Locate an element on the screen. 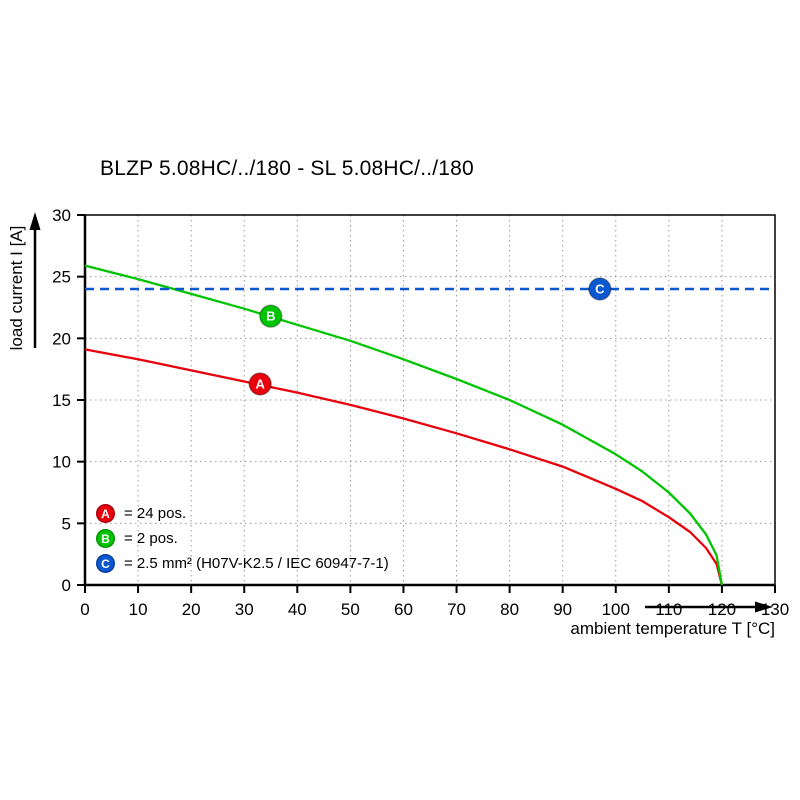  x-tick-label: 10 is located at coordinates (138, 609).